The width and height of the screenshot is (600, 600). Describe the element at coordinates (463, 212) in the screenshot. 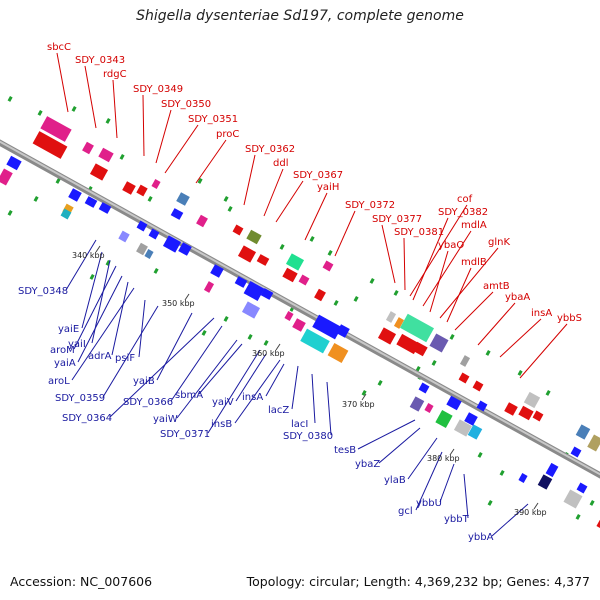

I see `forward-gene-label: SDY_0382` at that location.